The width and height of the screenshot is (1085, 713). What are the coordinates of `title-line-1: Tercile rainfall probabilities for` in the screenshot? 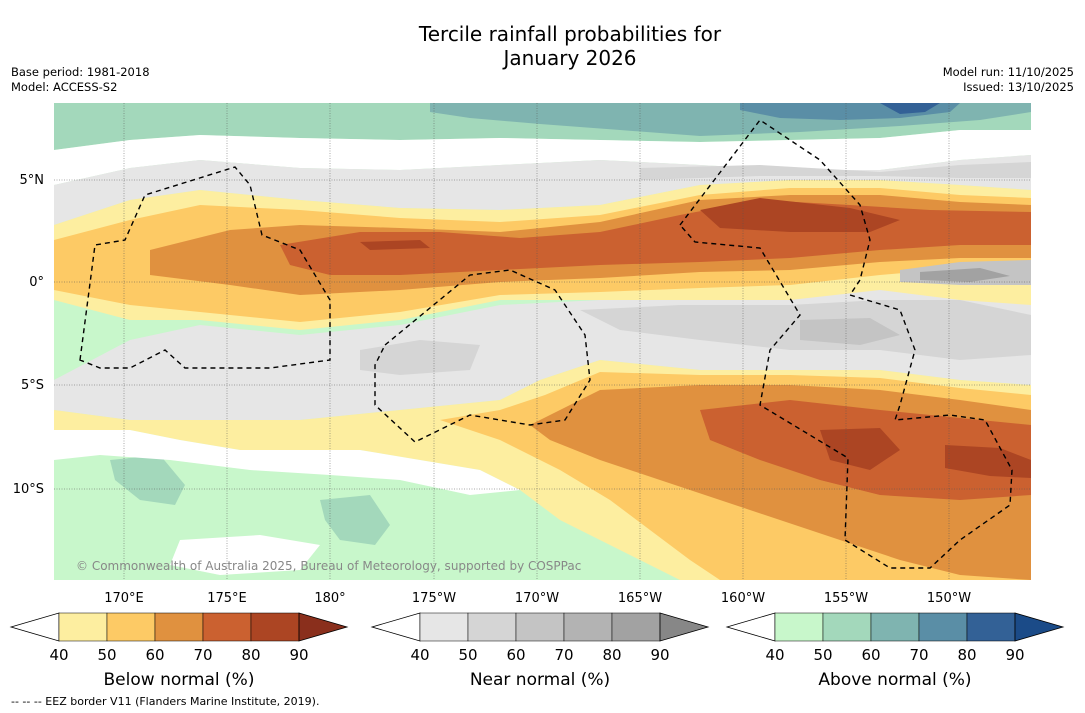 It's located at (570, 34).